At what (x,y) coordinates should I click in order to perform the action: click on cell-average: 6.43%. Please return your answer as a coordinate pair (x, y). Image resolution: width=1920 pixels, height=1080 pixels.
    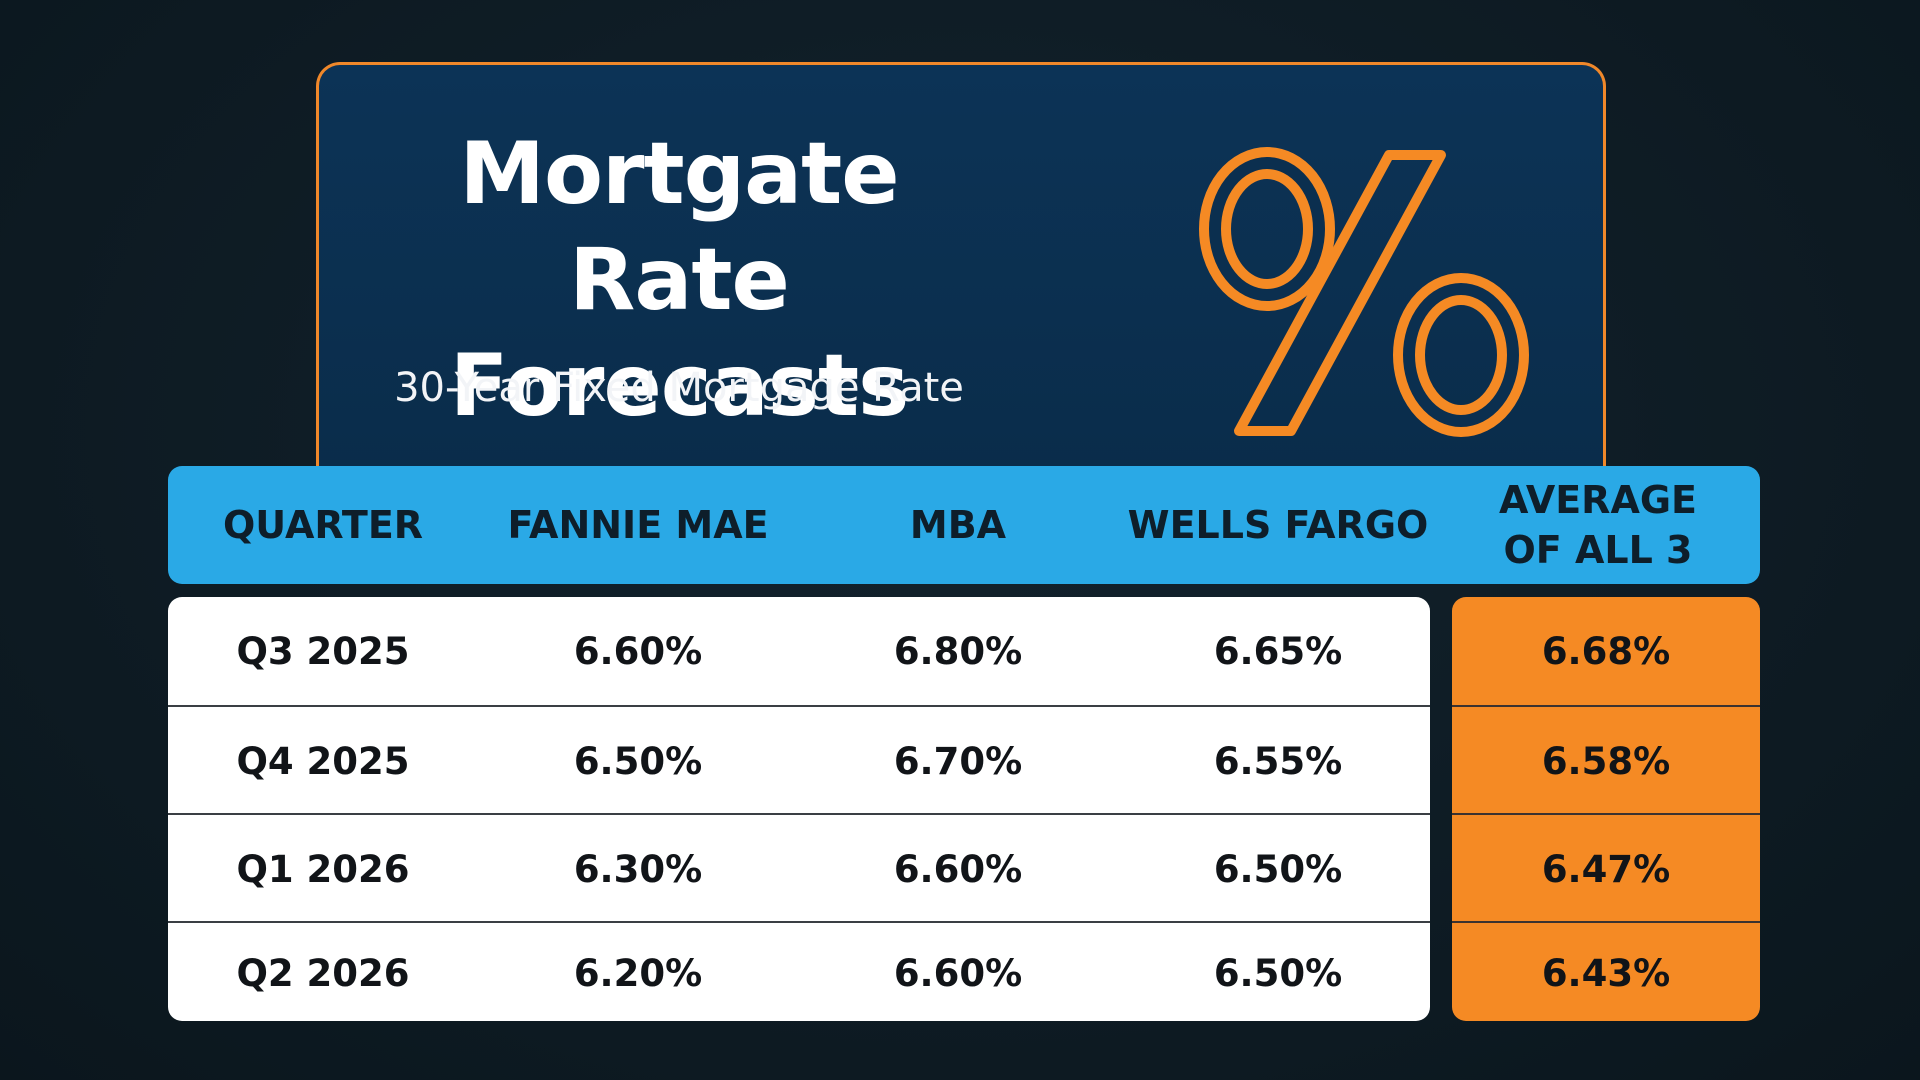
    Looking at the image, I should click on (1606, 973).